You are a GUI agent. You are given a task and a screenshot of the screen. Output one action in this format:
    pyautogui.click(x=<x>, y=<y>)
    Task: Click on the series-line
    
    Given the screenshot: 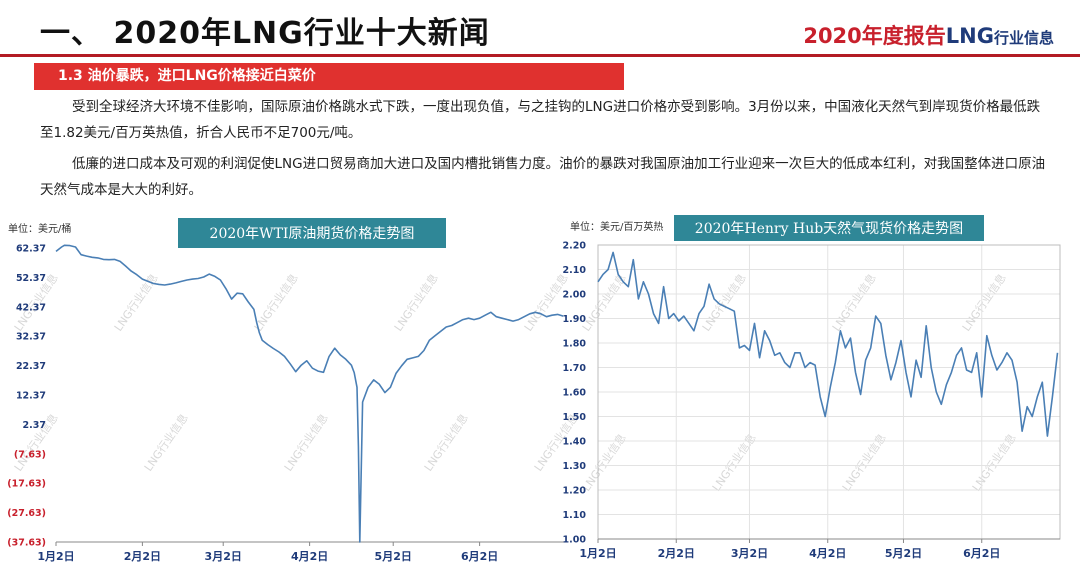 What is the action you would take?
    pyautogui.click(x=828, y=344)
    